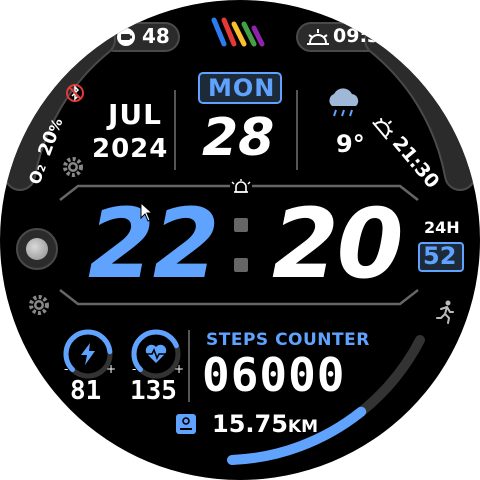 This screenshot has width=480, height=480. I want to click on battery-value: 48, so click(156, 36).